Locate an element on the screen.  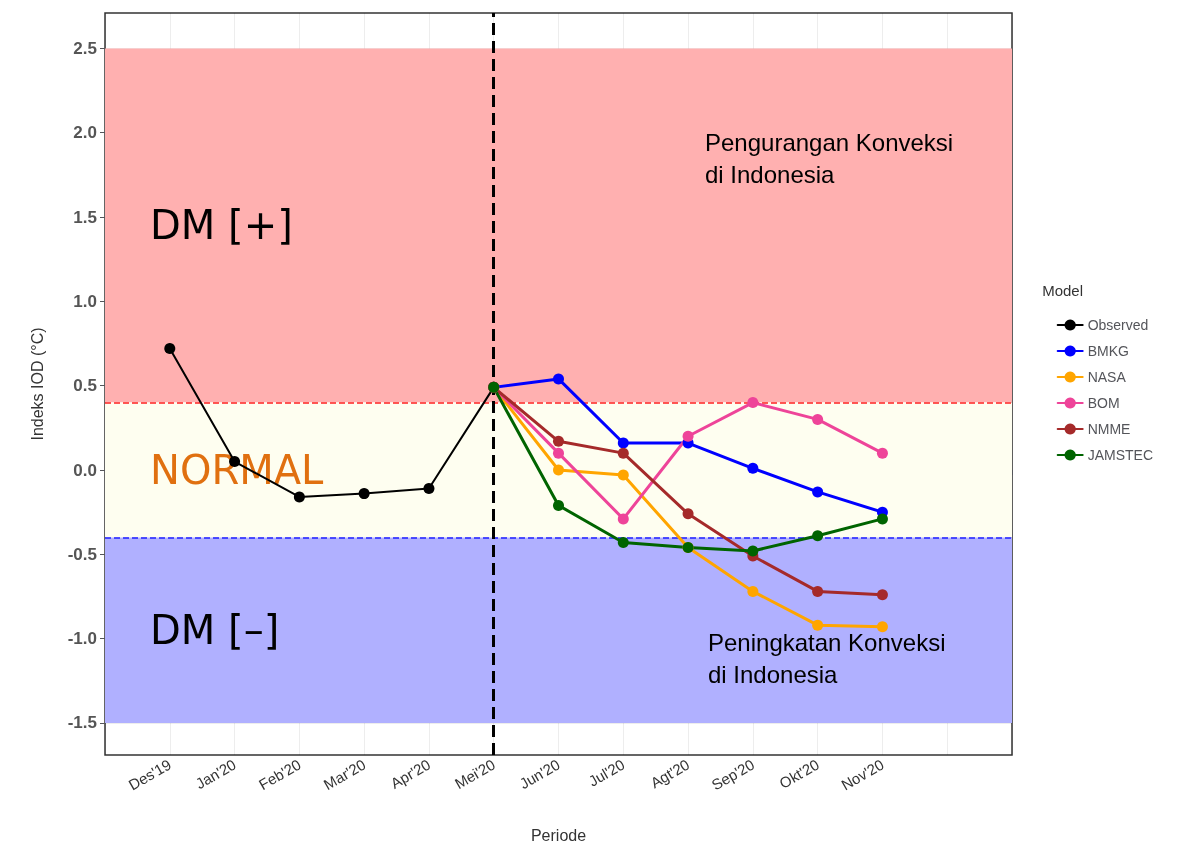
y-tick-label: 1.5 is located at coordinates (85, 217).